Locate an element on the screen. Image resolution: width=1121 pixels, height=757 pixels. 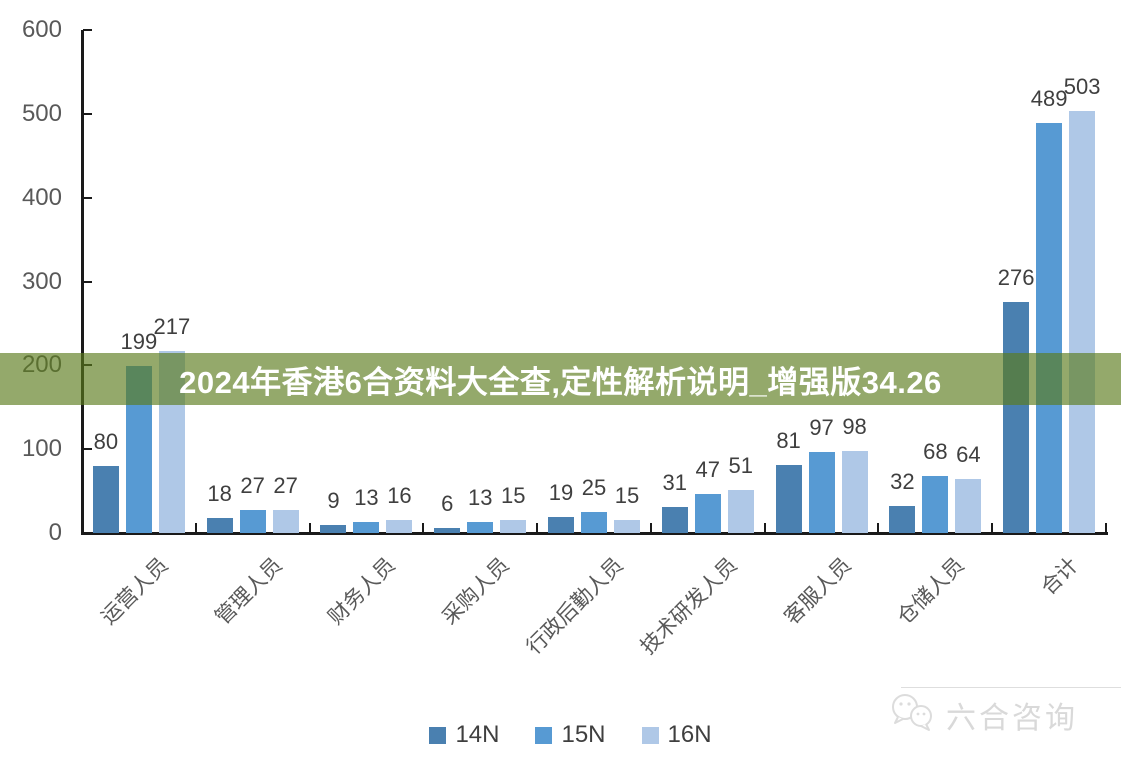
value-label: 97 is located at coordinates (821, 427).